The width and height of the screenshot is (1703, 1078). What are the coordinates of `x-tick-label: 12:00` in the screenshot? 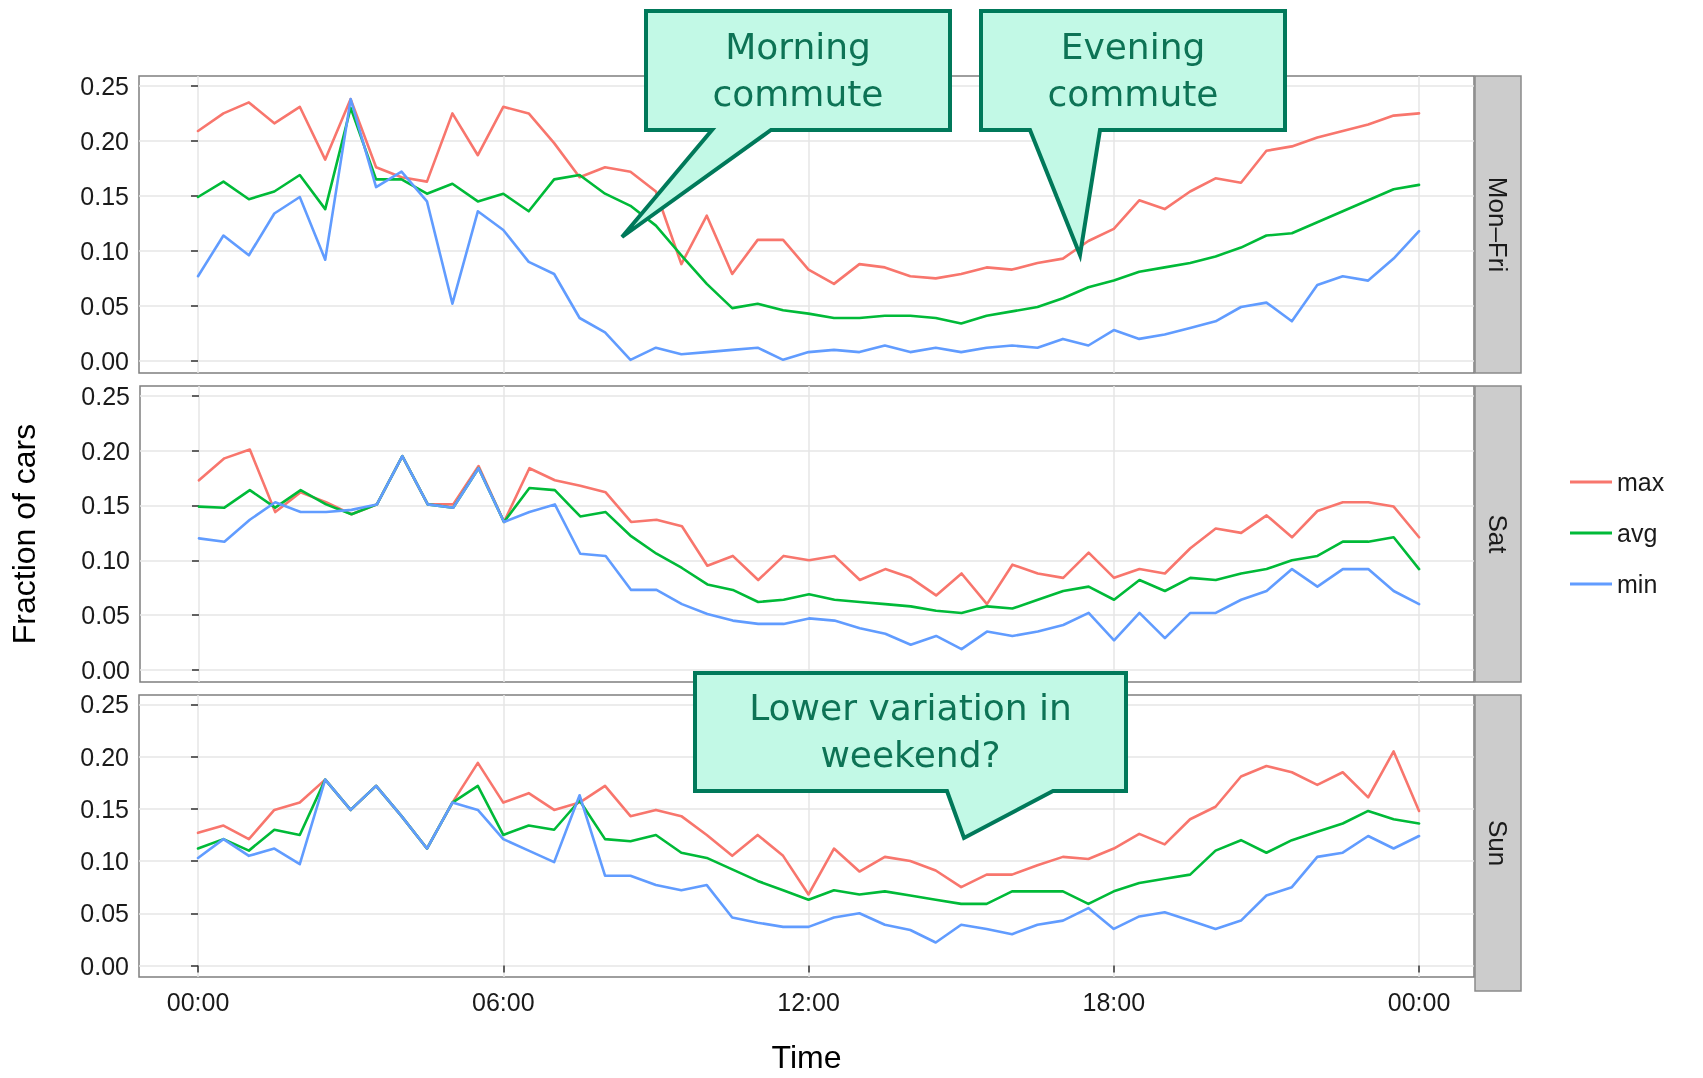 It's located at (808, 1001).